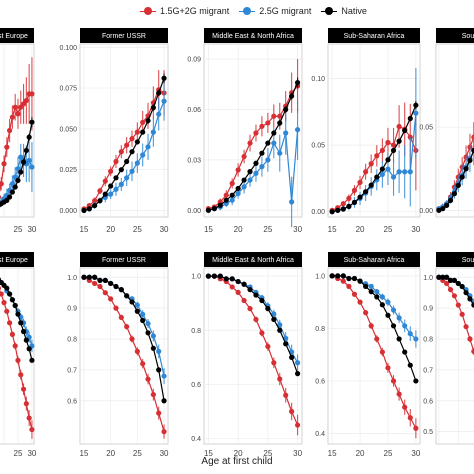 The image size is (474, 474). Describe the element at coordinates (320, 276) in the screenshot. I see `y-tick-label: 1.0` at that location.